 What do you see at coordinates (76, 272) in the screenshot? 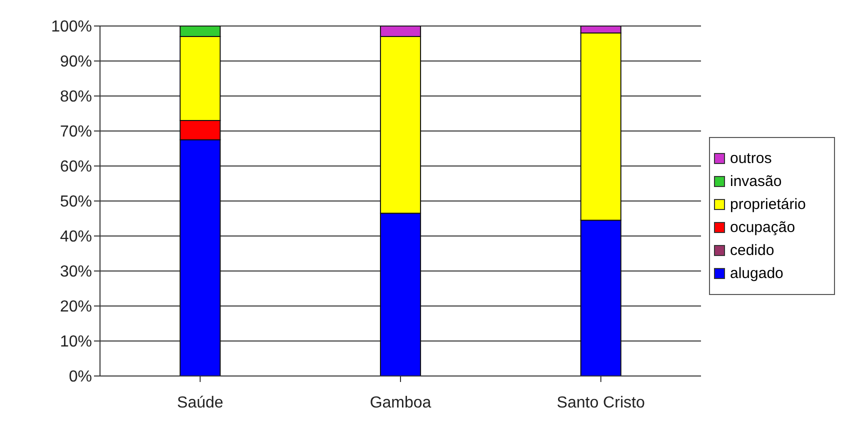
I see `y-tick-label: 30%` at bounding box center [76, 272].